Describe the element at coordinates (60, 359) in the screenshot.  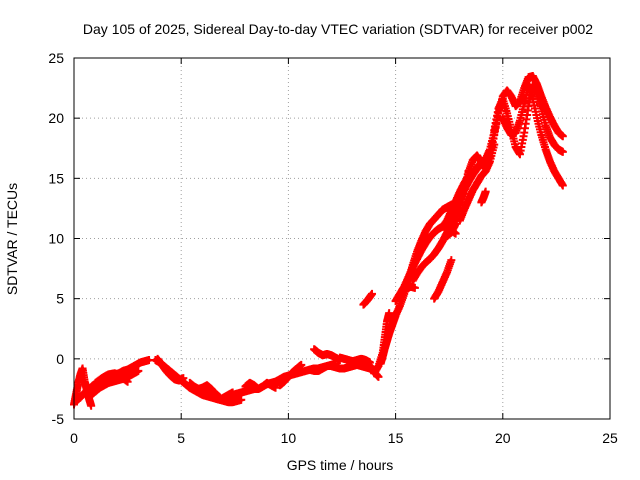
I see `y-tick-label: 0` at that location.